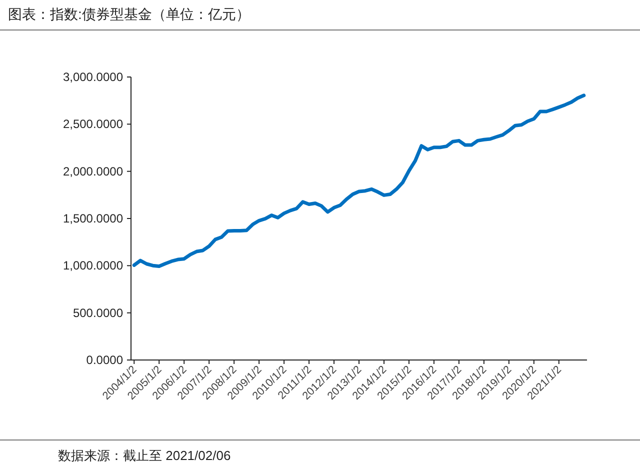 The height and width of the screenshot is (475, 640). What do you see at coordinates (93, 219) in the screenshot?
I see `y-tick-label: 1,500.0000` at bounding box center [93, 219].